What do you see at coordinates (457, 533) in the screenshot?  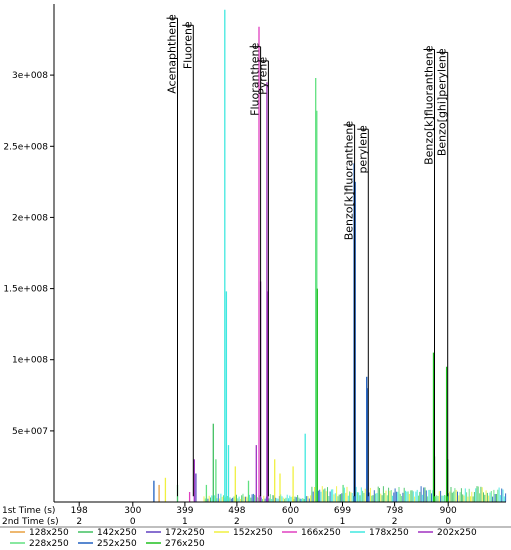 I see `legend-label: 202x250` at bounding box center [457, 533].